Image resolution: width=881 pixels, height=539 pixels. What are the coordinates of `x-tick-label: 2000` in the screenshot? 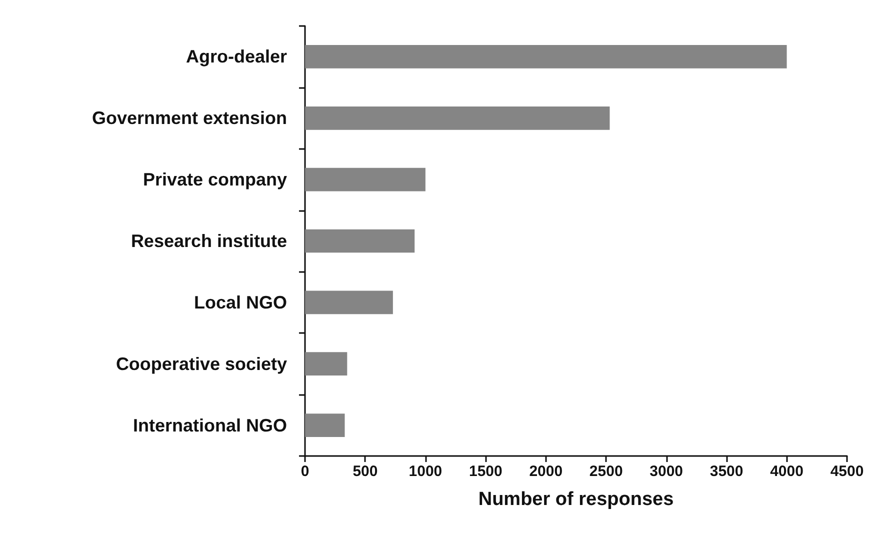 It's located at (546, 471).